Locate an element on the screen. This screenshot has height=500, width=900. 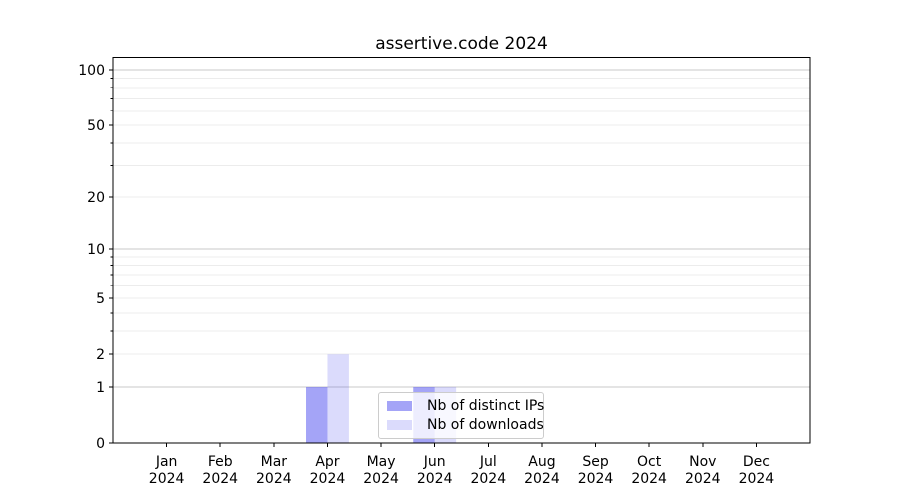
x-tick-label-month: Feb is located at coordinates (220, 462).